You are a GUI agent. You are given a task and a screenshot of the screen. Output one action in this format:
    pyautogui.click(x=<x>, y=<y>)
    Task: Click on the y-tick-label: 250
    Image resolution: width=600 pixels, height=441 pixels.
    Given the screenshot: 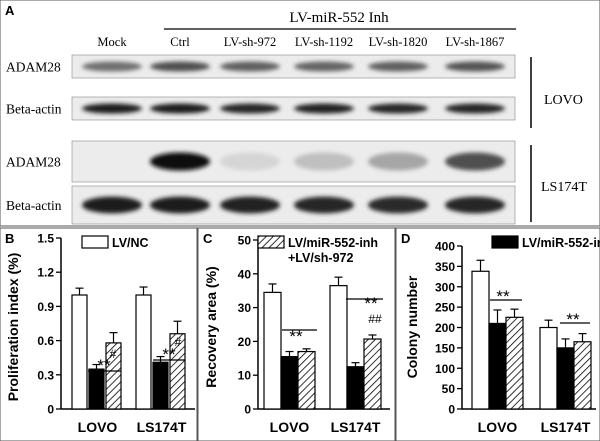 What is the action you would take?
    pyautogui.click(x=445, y=308)
    